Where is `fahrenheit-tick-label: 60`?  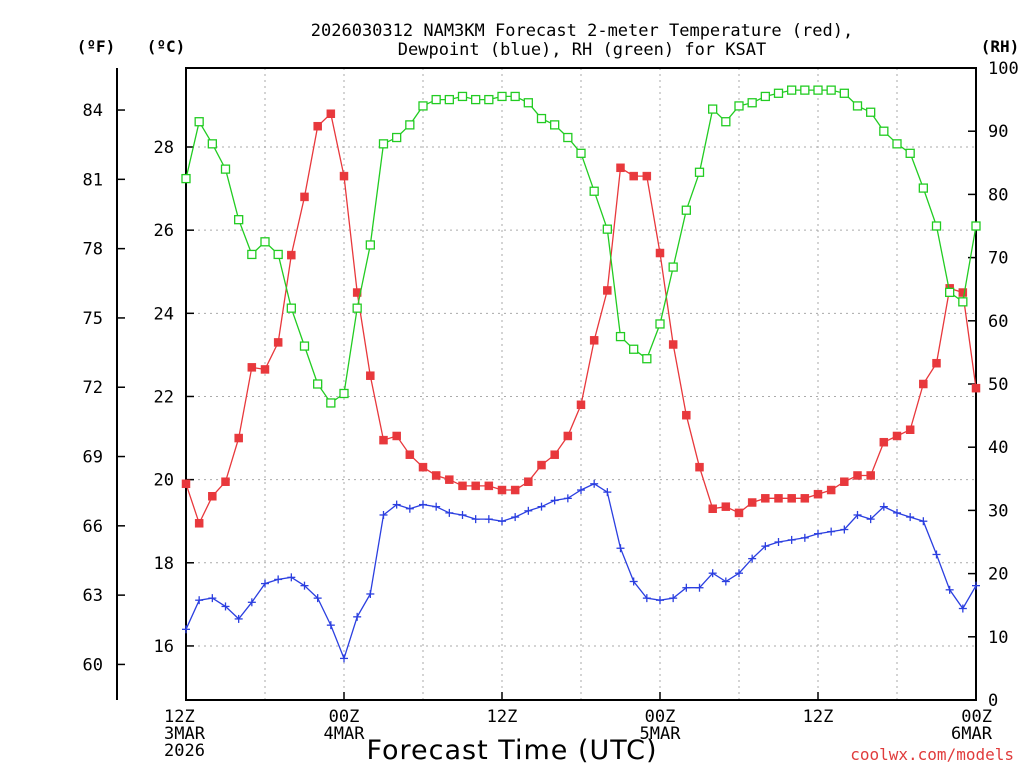 fahrenheit-tick-label: 60 is located at coordinates (93, 665).